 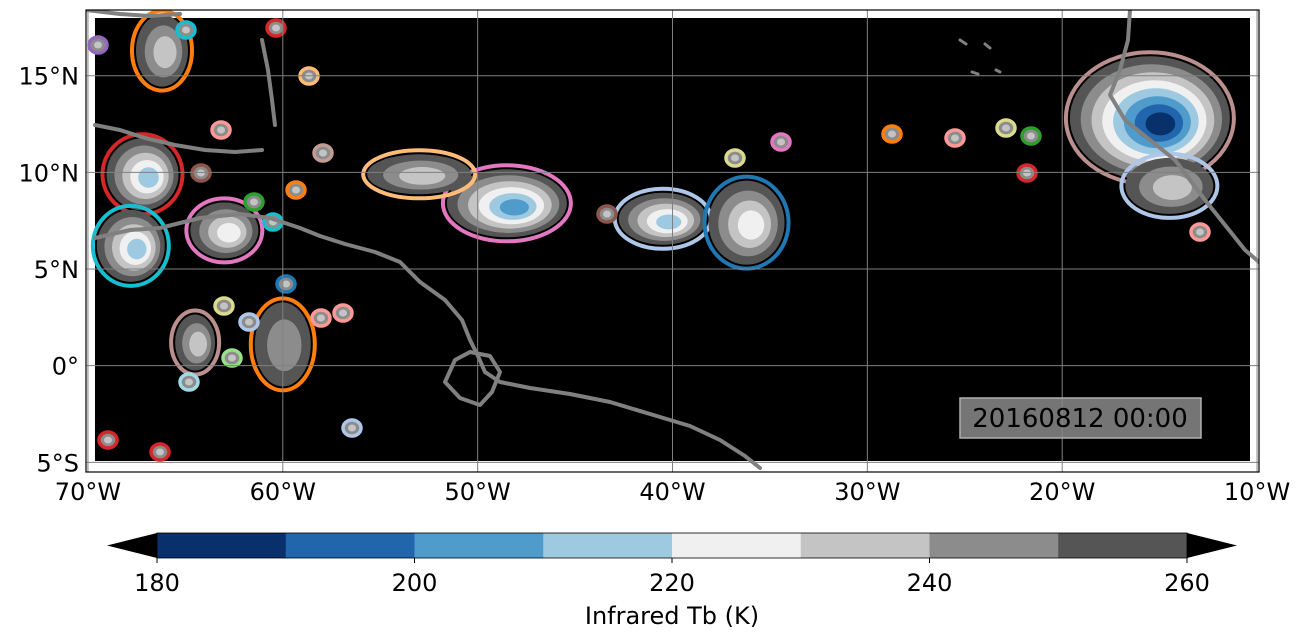 I want to click on coastline-caribbean-islands, so click(x=178, y=138).